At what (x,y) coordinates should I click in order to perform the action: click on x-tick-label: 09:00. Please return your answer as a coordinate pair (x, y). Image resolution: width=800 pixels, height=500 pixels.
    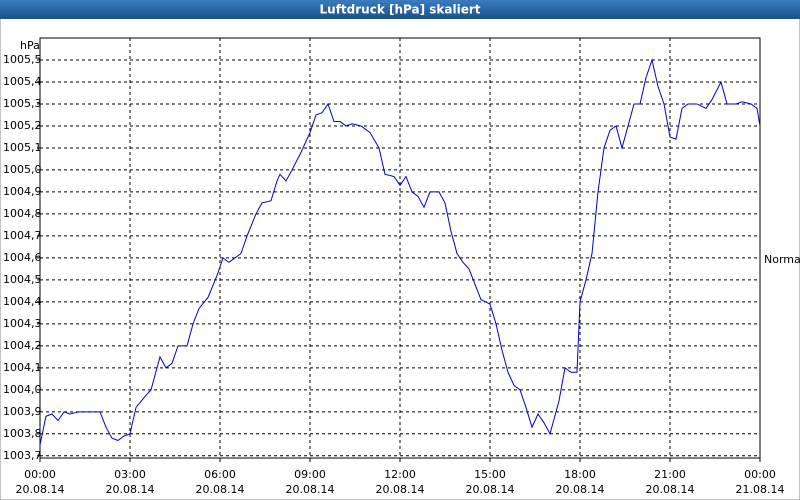
    Looking at the image, I should click on (310, 474).